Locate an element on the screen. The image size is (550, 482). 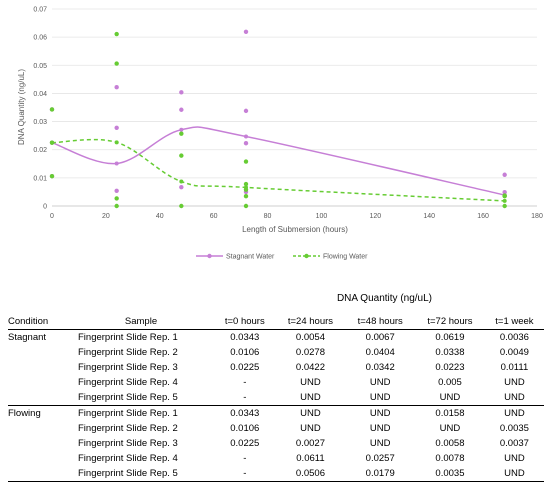
cell-t72: 0.0158 is located at coordinates (450, 413).